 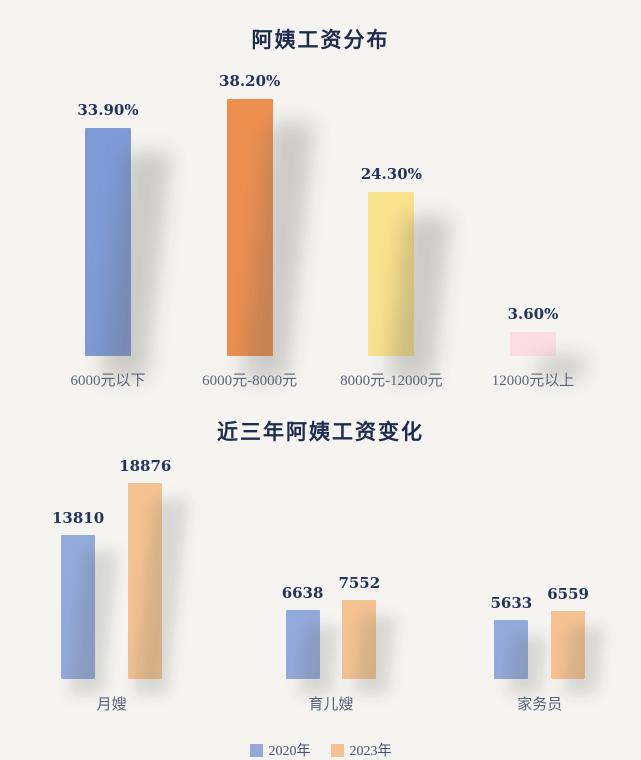 What do you see at coordinates (78, 607) in the screenshot?
I see `bar-2020-maternity-nurse` at bounding box center [78, 607].